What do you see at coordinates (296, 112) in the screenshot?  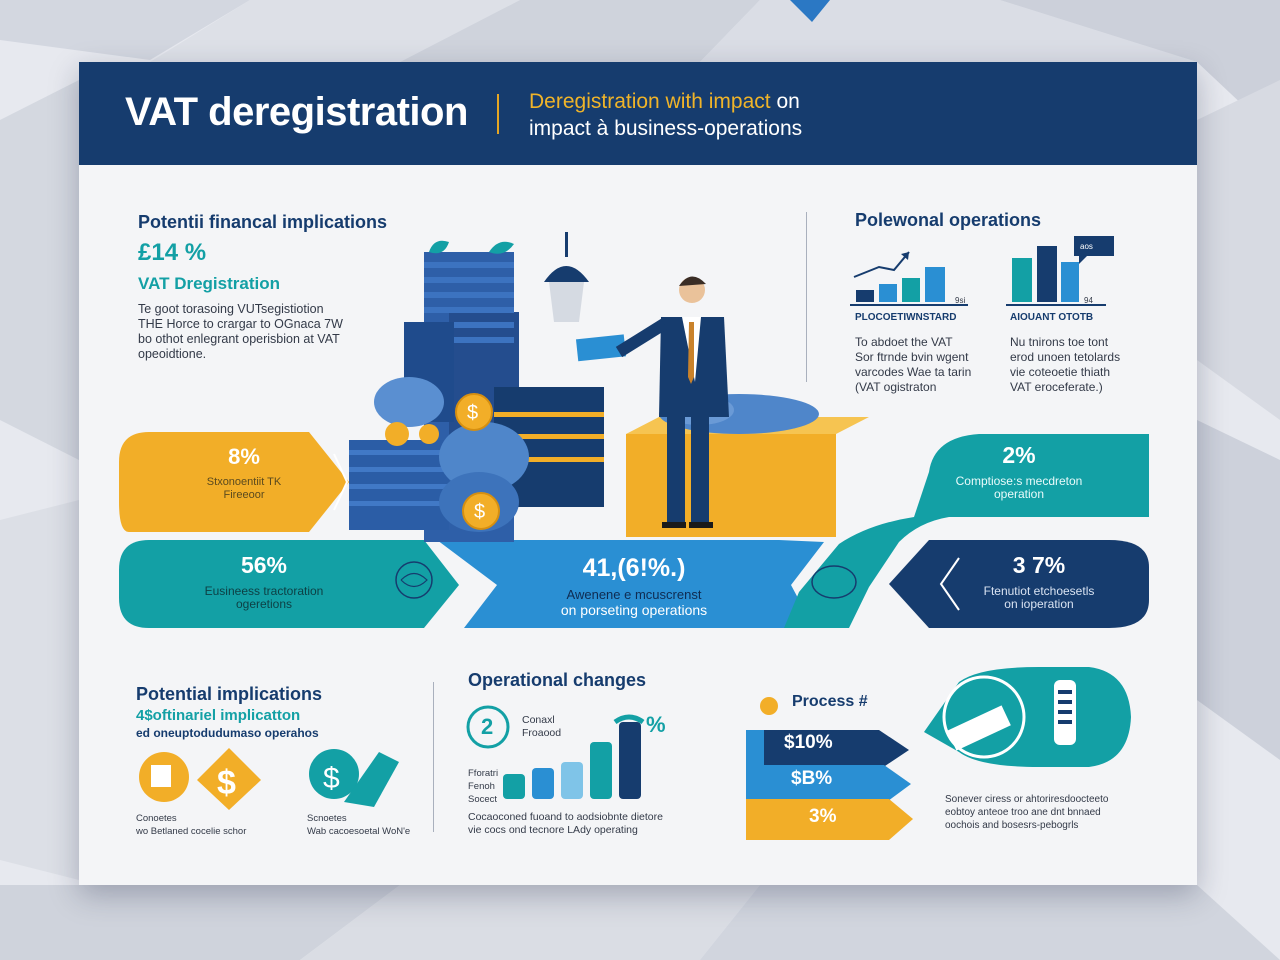 I see `page-title: VAT deregistration` at bounding box center [296, 112].